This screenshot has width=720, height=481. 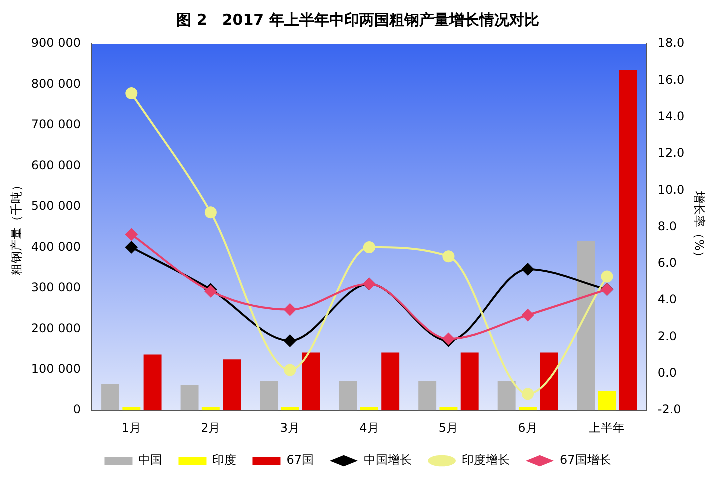 I want to click on y-axis-title: 粗钢产量（千吨）, so click(x=16, y=227).